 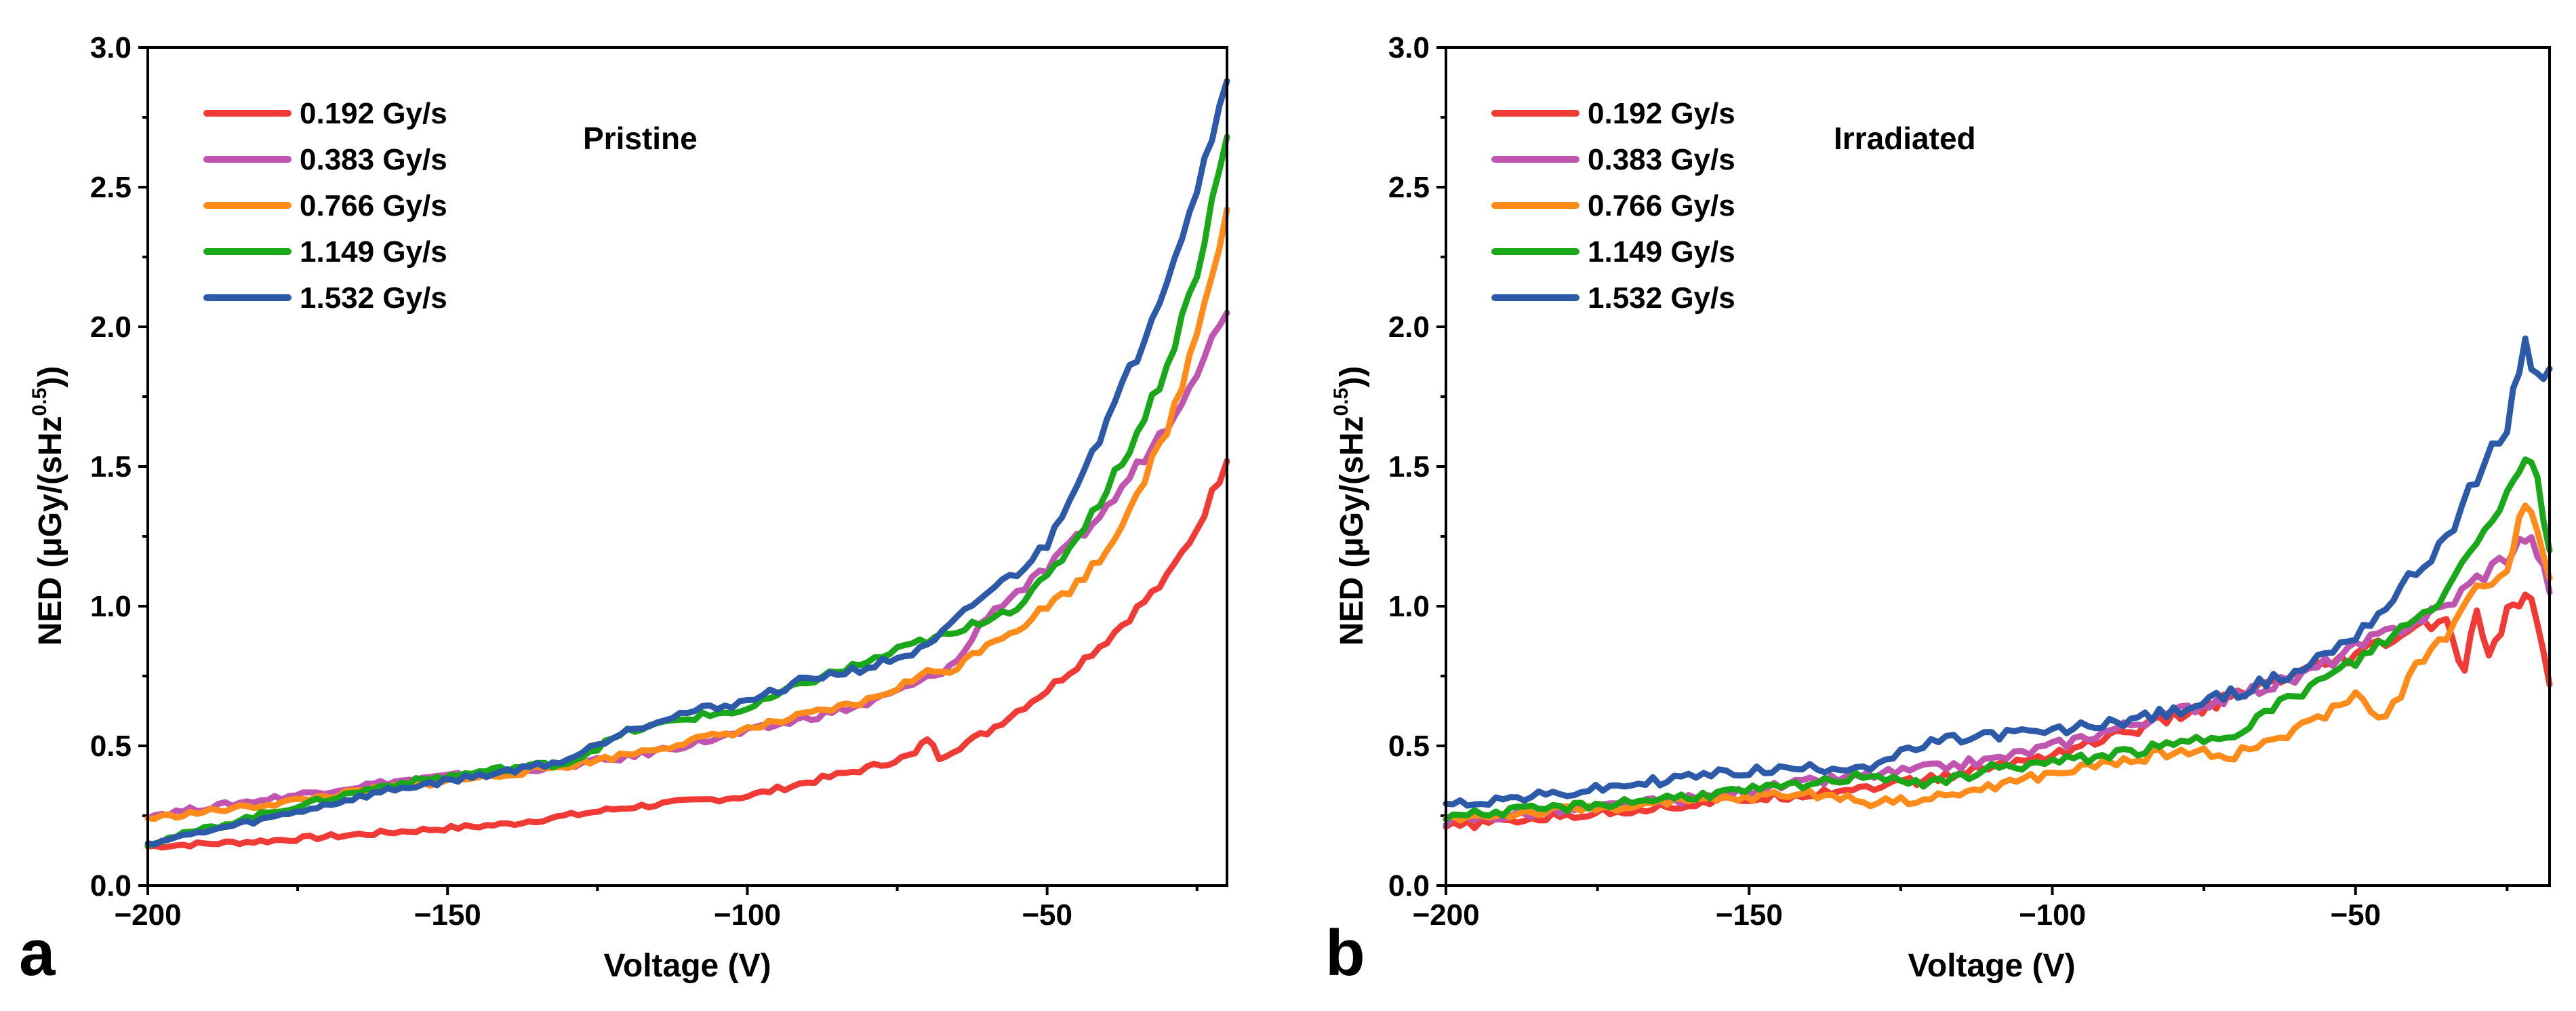 I want to click on y-tick-label-b-4: 2.0, so click(x=1409, y=327).